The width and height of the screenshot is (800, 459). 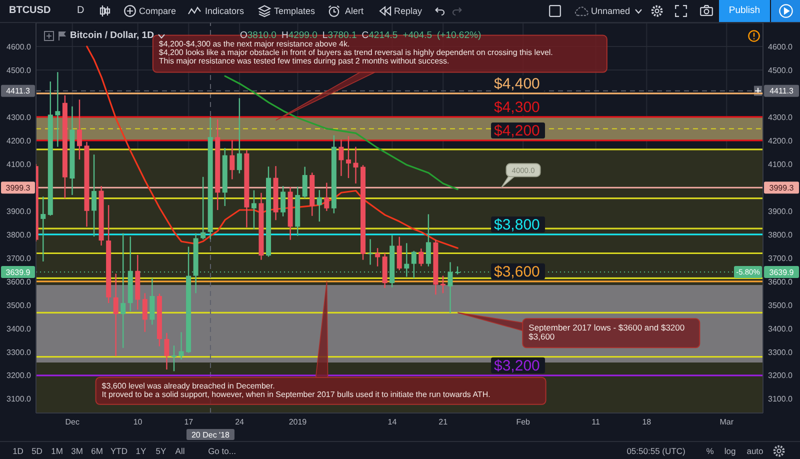 What do you see at coordinates (19, 375) in the screenshot?
I see `y-tick-label: 3200.0` at bounding box center [19, 375].